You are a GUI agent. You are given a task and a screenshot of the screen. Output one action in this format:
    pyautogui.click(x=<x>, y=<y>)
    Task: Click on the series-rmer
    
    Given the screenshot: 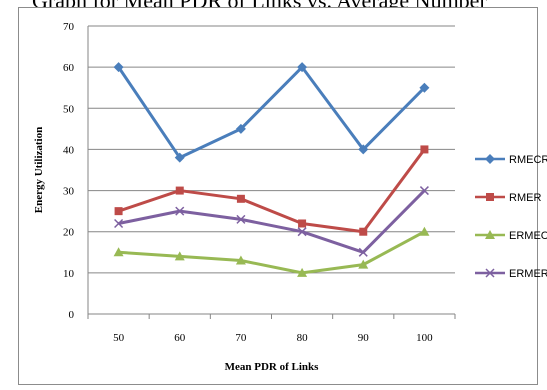 What is the action you would take?
    pyautogui.click(x=271, y=190)
    